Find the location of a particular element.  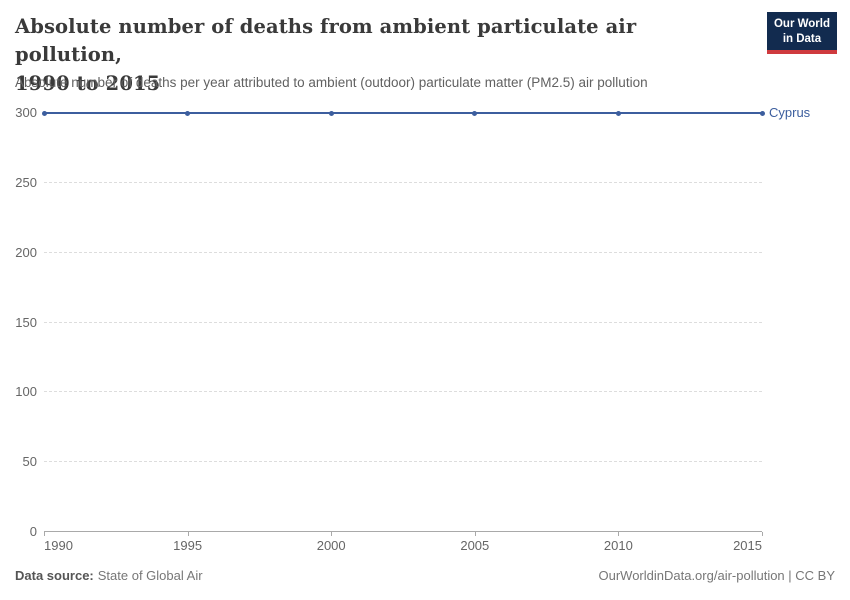

x-axis-tick-label: 1995 is located at coordinates (188, 545).